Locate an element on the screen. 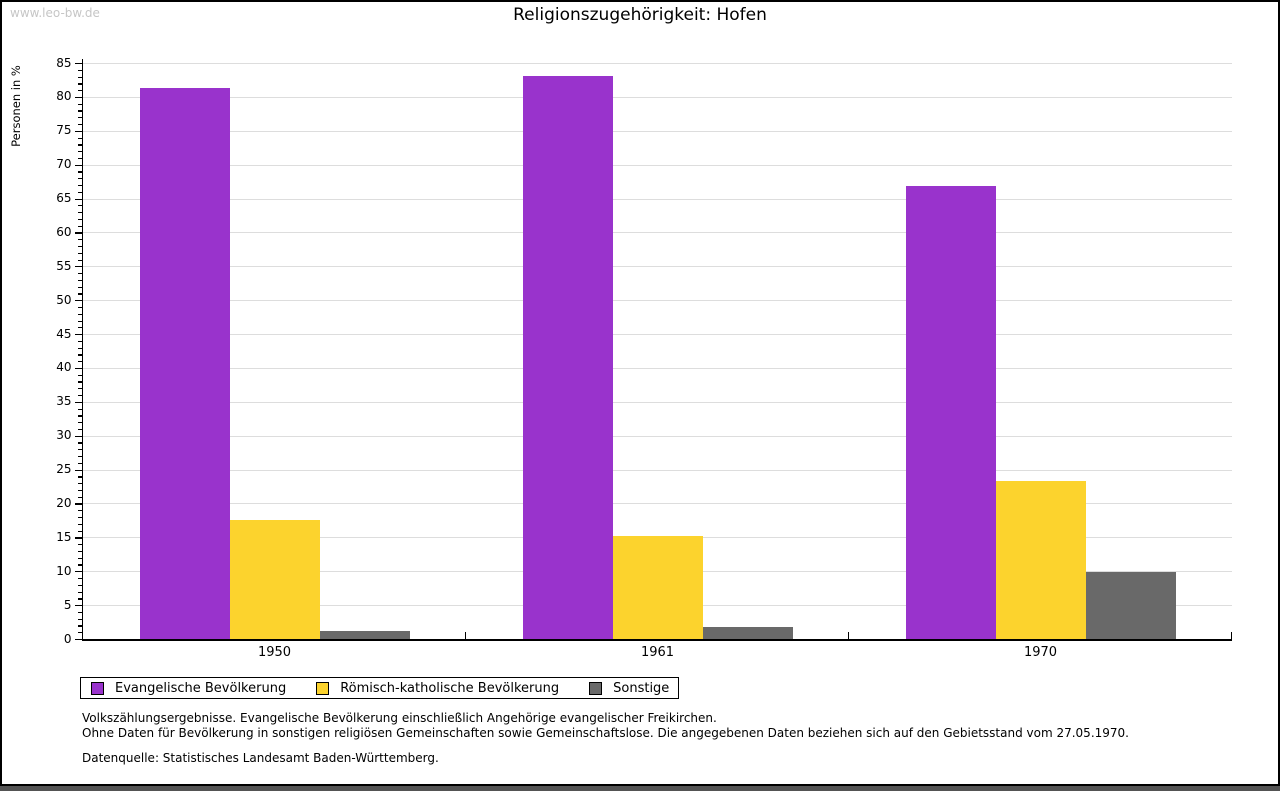 The image size is (1280, 791). legend-item-2: Römisch-katholische Bevölkerung is located at coordinates (437, 688).